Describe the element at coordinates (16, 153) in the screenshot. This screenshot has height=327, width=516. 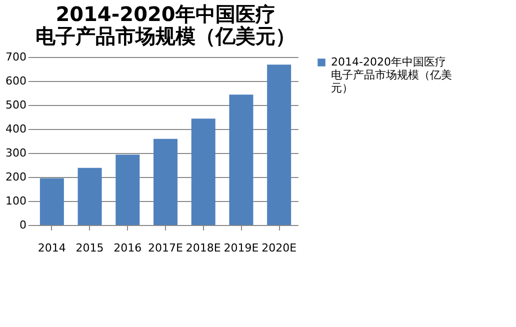
I see `y-tick-label: 300` at that location.